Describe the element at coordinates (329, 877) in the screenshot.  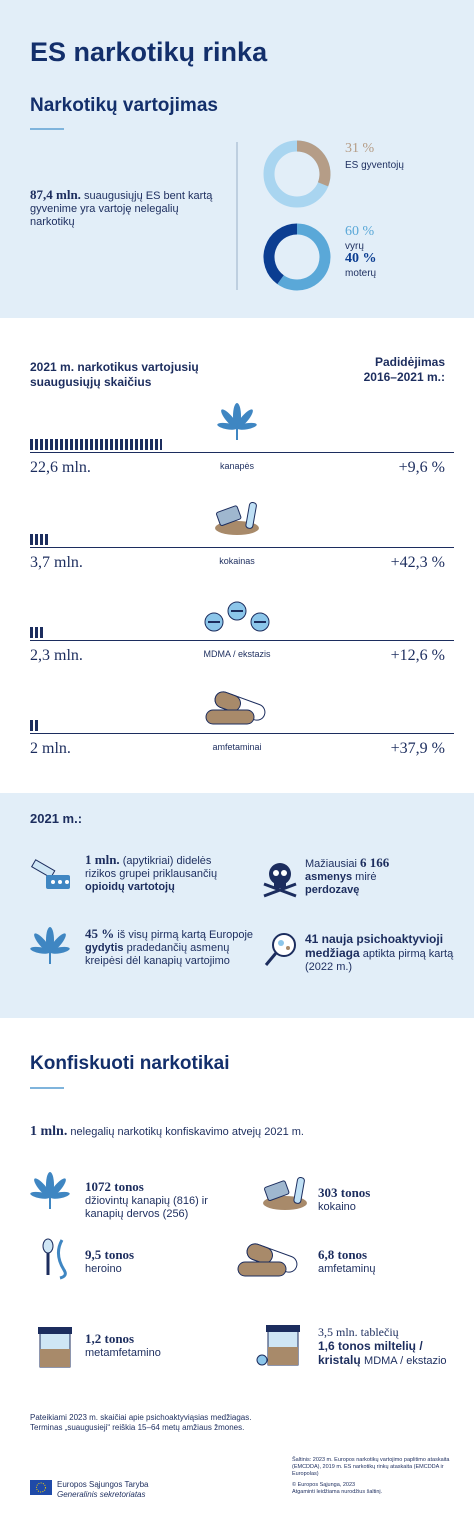
I see `fact-emph: asmenys` at that location.